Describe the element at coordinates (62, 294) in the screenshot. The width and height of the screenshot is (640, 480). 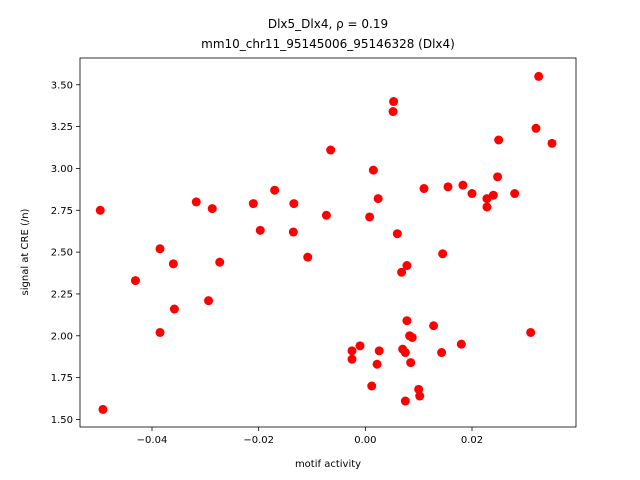
I see `y-tick-label: 2.25` at that location.